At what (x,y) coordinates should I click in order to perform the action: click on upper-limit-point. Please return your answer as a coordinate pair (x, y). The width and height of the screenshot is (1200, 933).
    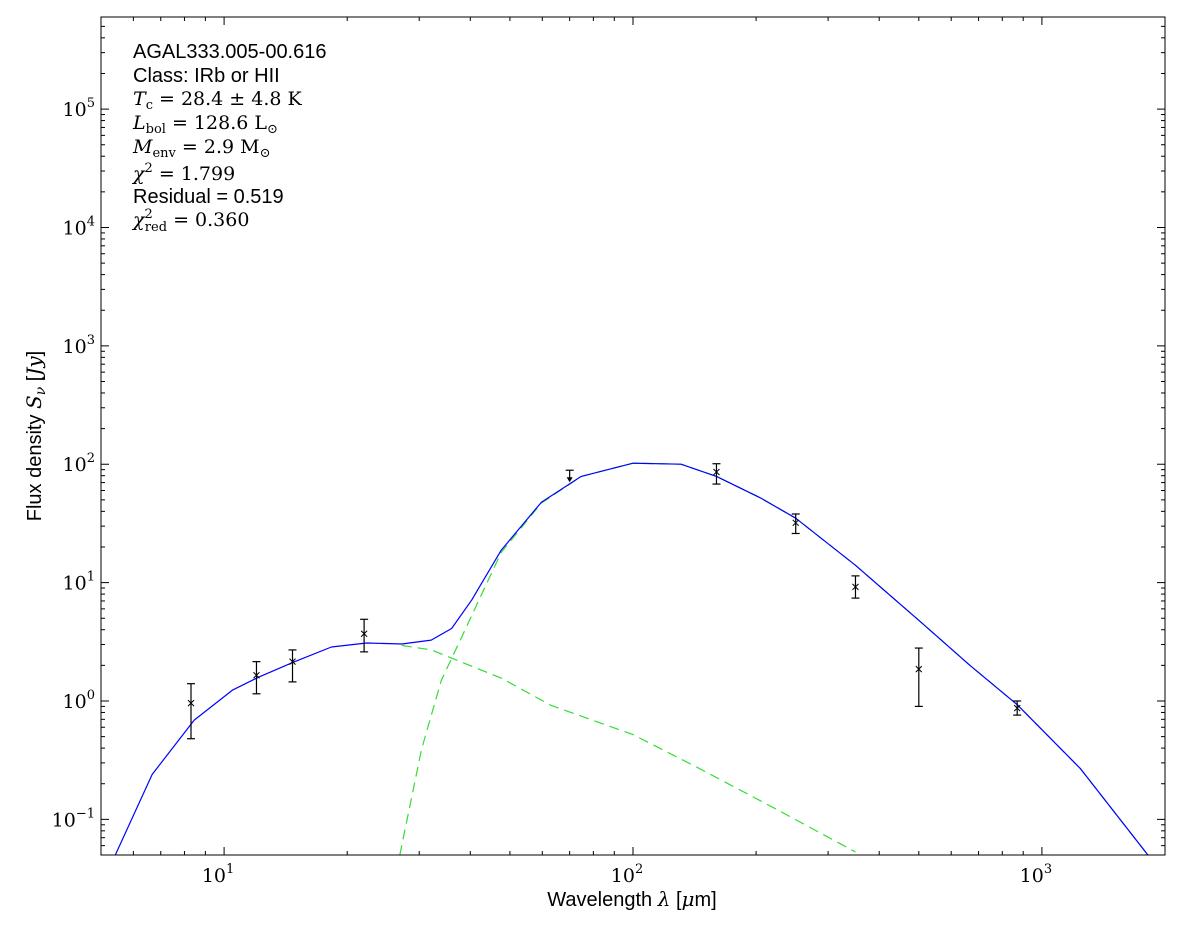
    Looking at the image, I should click on (569, 476).